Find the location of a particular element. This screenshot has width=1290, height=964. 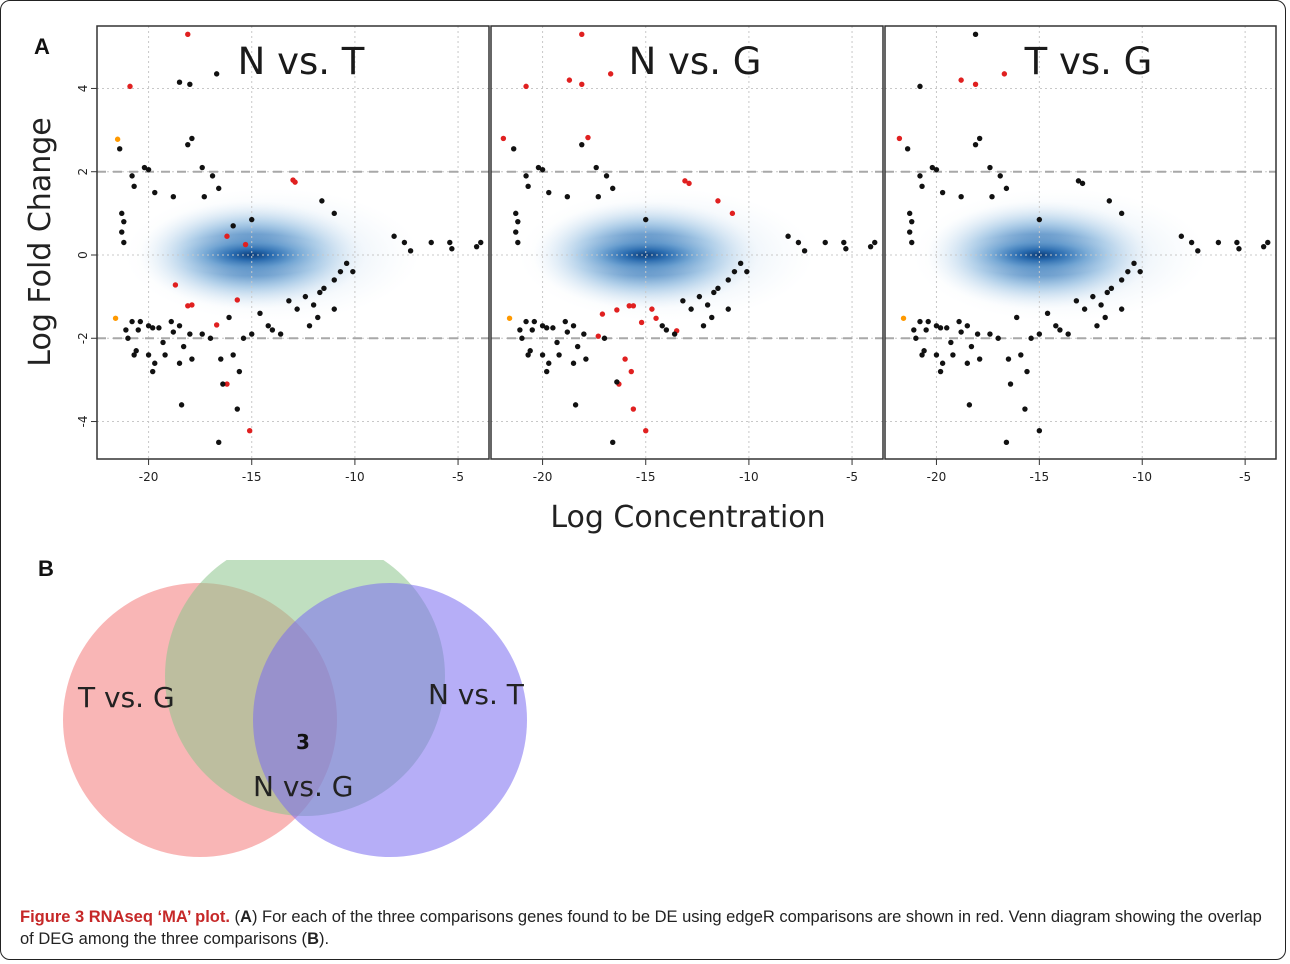

panel-title: T vs. G is located at coordinates (1088, 61).